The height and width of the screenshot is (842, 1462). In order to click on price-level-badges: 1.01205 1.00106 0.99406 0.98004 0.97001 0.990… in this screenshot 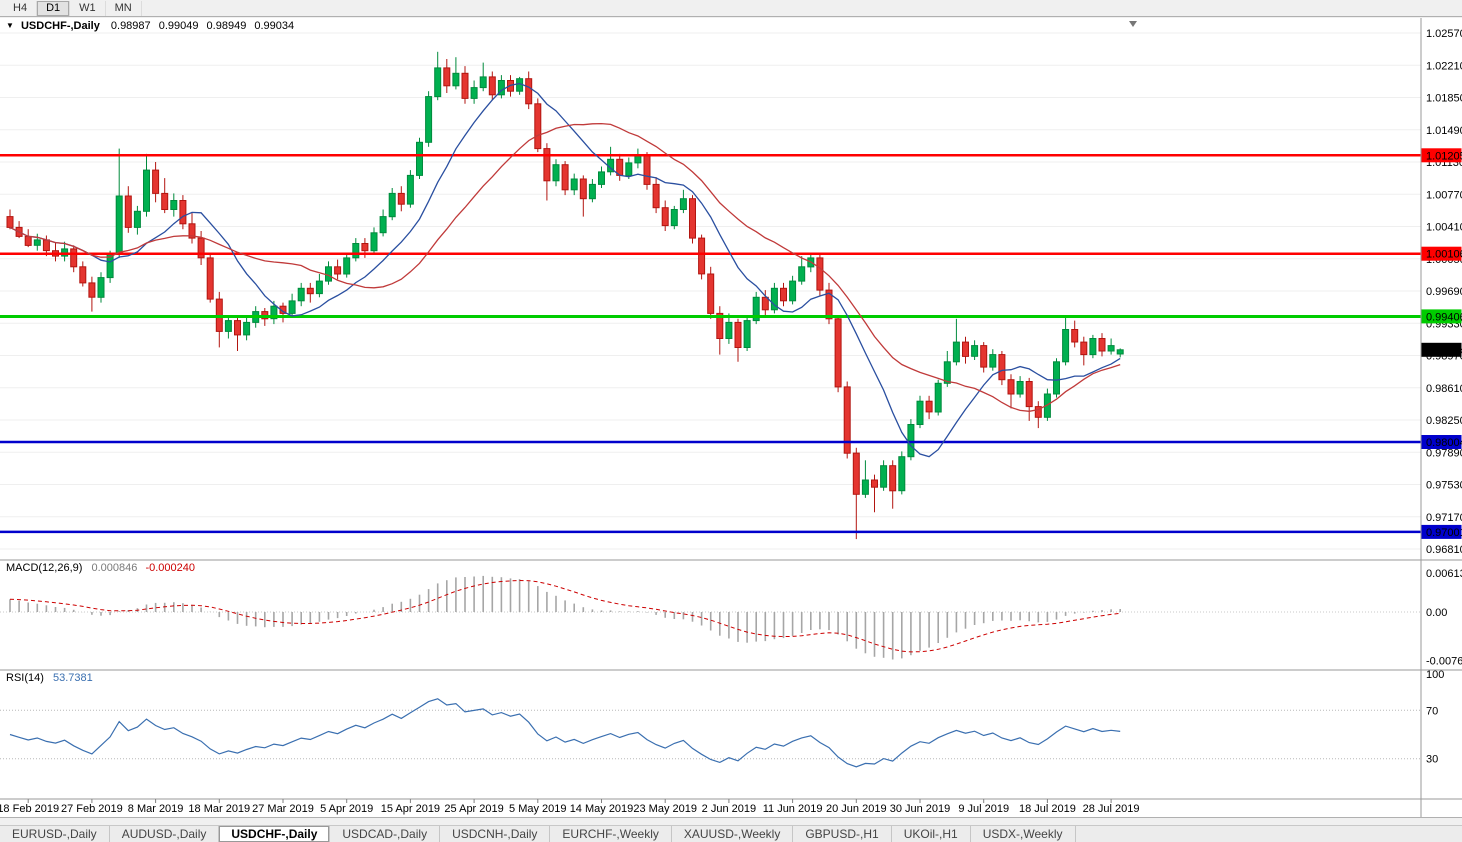, I will do `click(1441, 343)`.